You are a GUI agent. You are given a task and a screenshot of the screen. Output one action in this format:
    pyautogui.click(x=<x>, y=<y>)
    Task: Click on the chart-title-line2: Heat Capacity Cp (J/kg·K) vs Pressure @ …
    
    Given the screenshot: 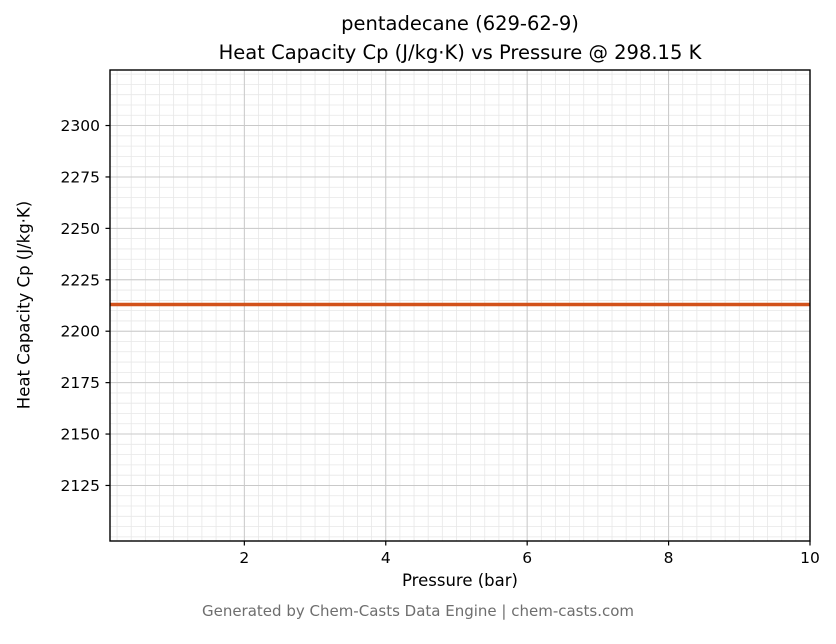 What is the action you would take?
    pyautogui.click(x=460, y=52)
    